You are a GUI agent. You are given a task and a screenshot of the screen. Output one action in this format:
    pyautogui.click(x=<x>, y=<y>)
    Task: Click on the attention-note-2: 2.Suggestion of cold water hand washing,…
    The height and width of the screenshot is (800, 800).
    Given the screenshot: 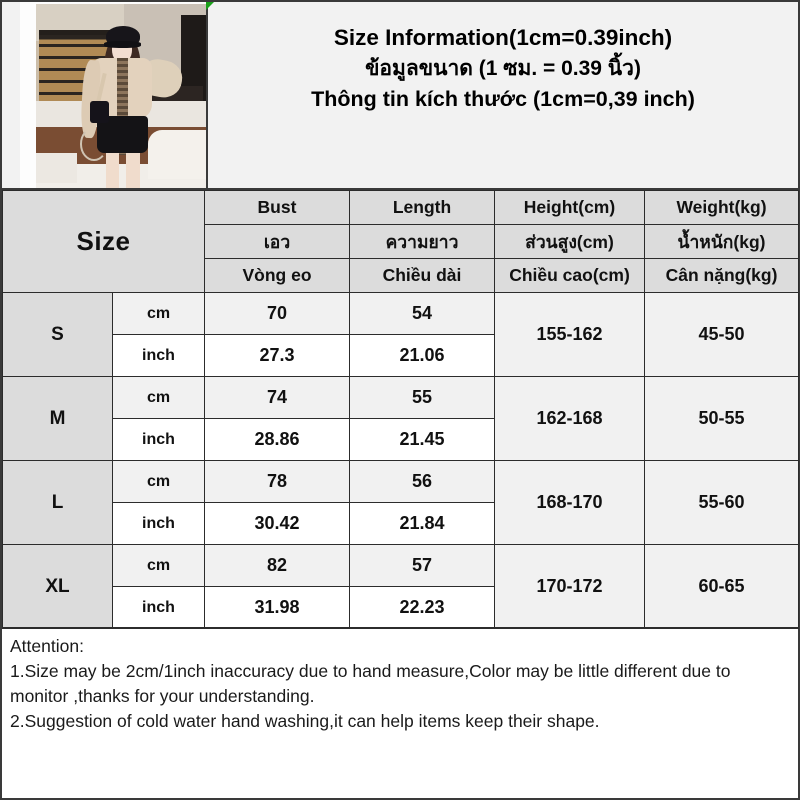 What is the action you would take?
    pyautogui.click(x=305, y=720)
    